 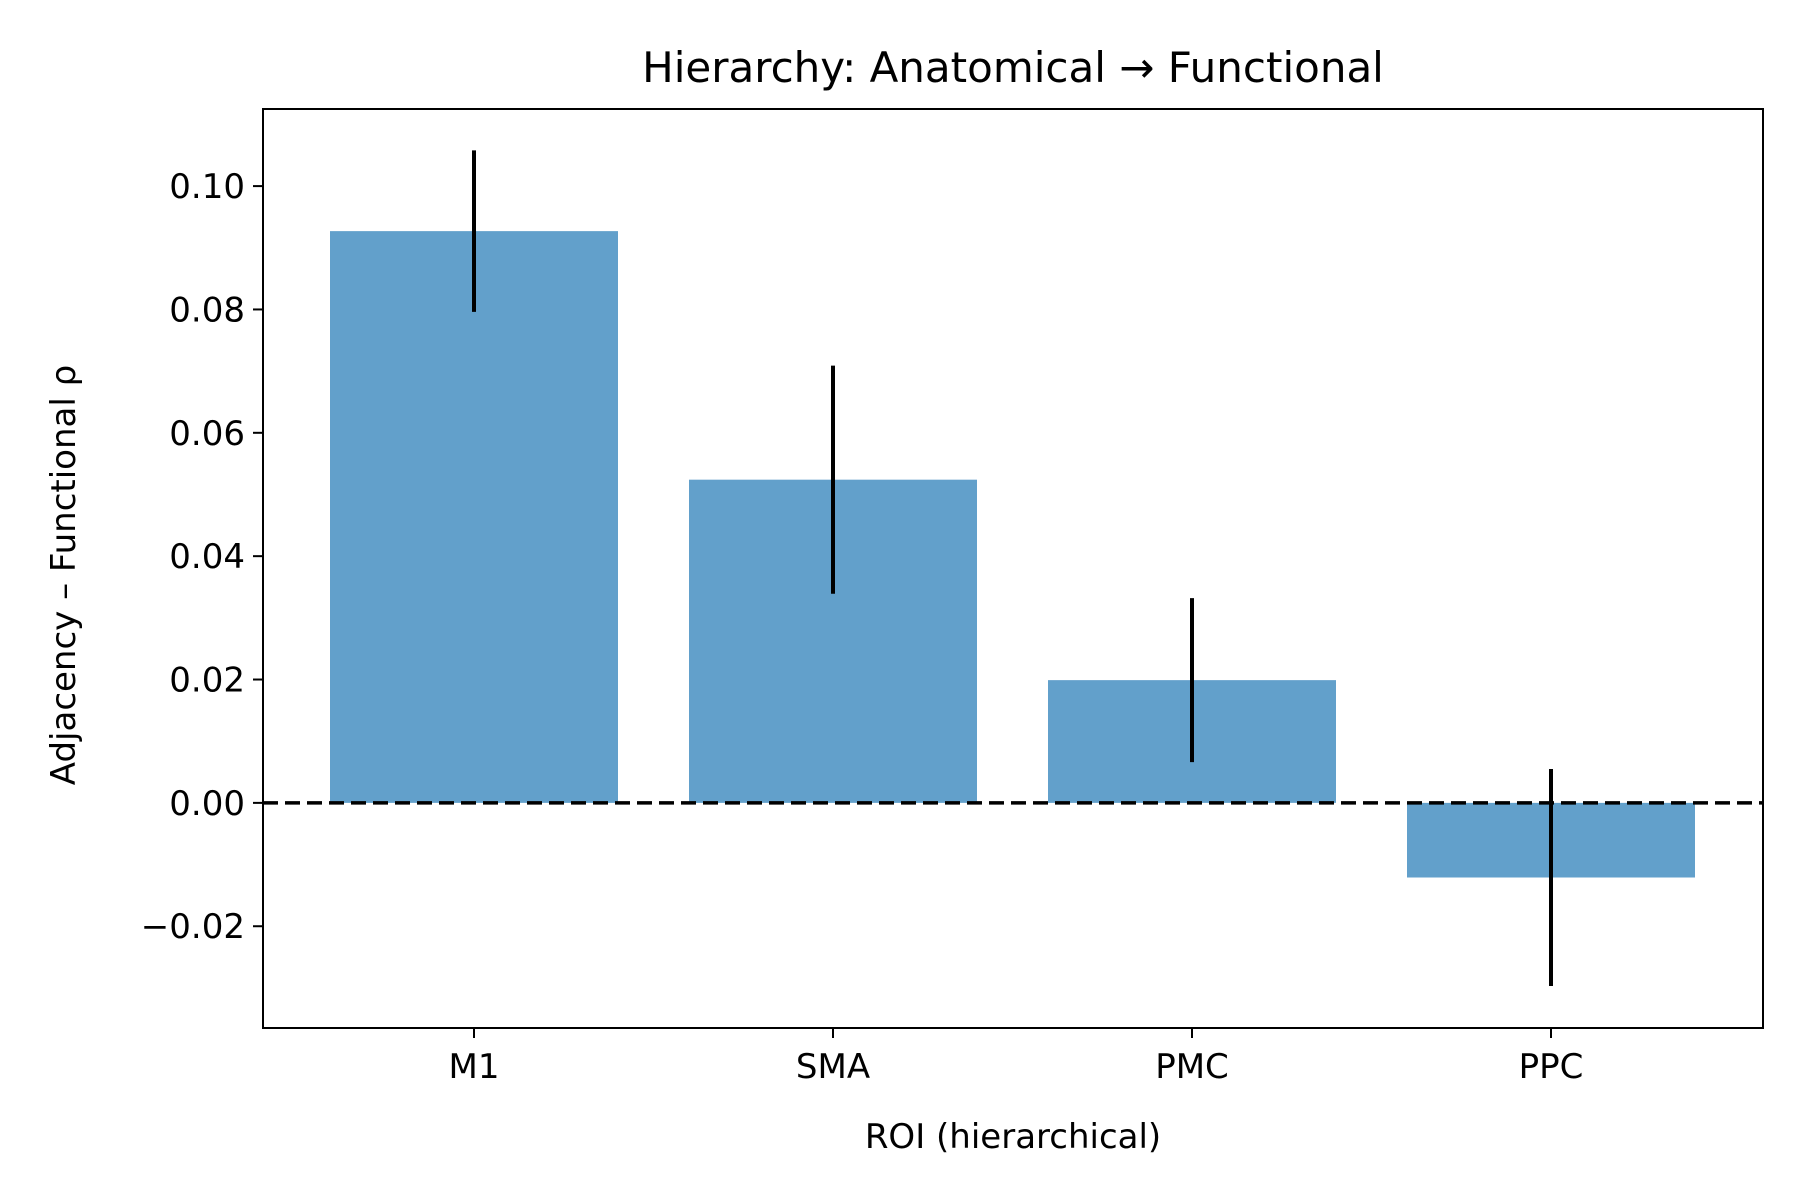 I want to click on y-axis-label: Adjacency – Functional ρ, so click(x=64, y=575).